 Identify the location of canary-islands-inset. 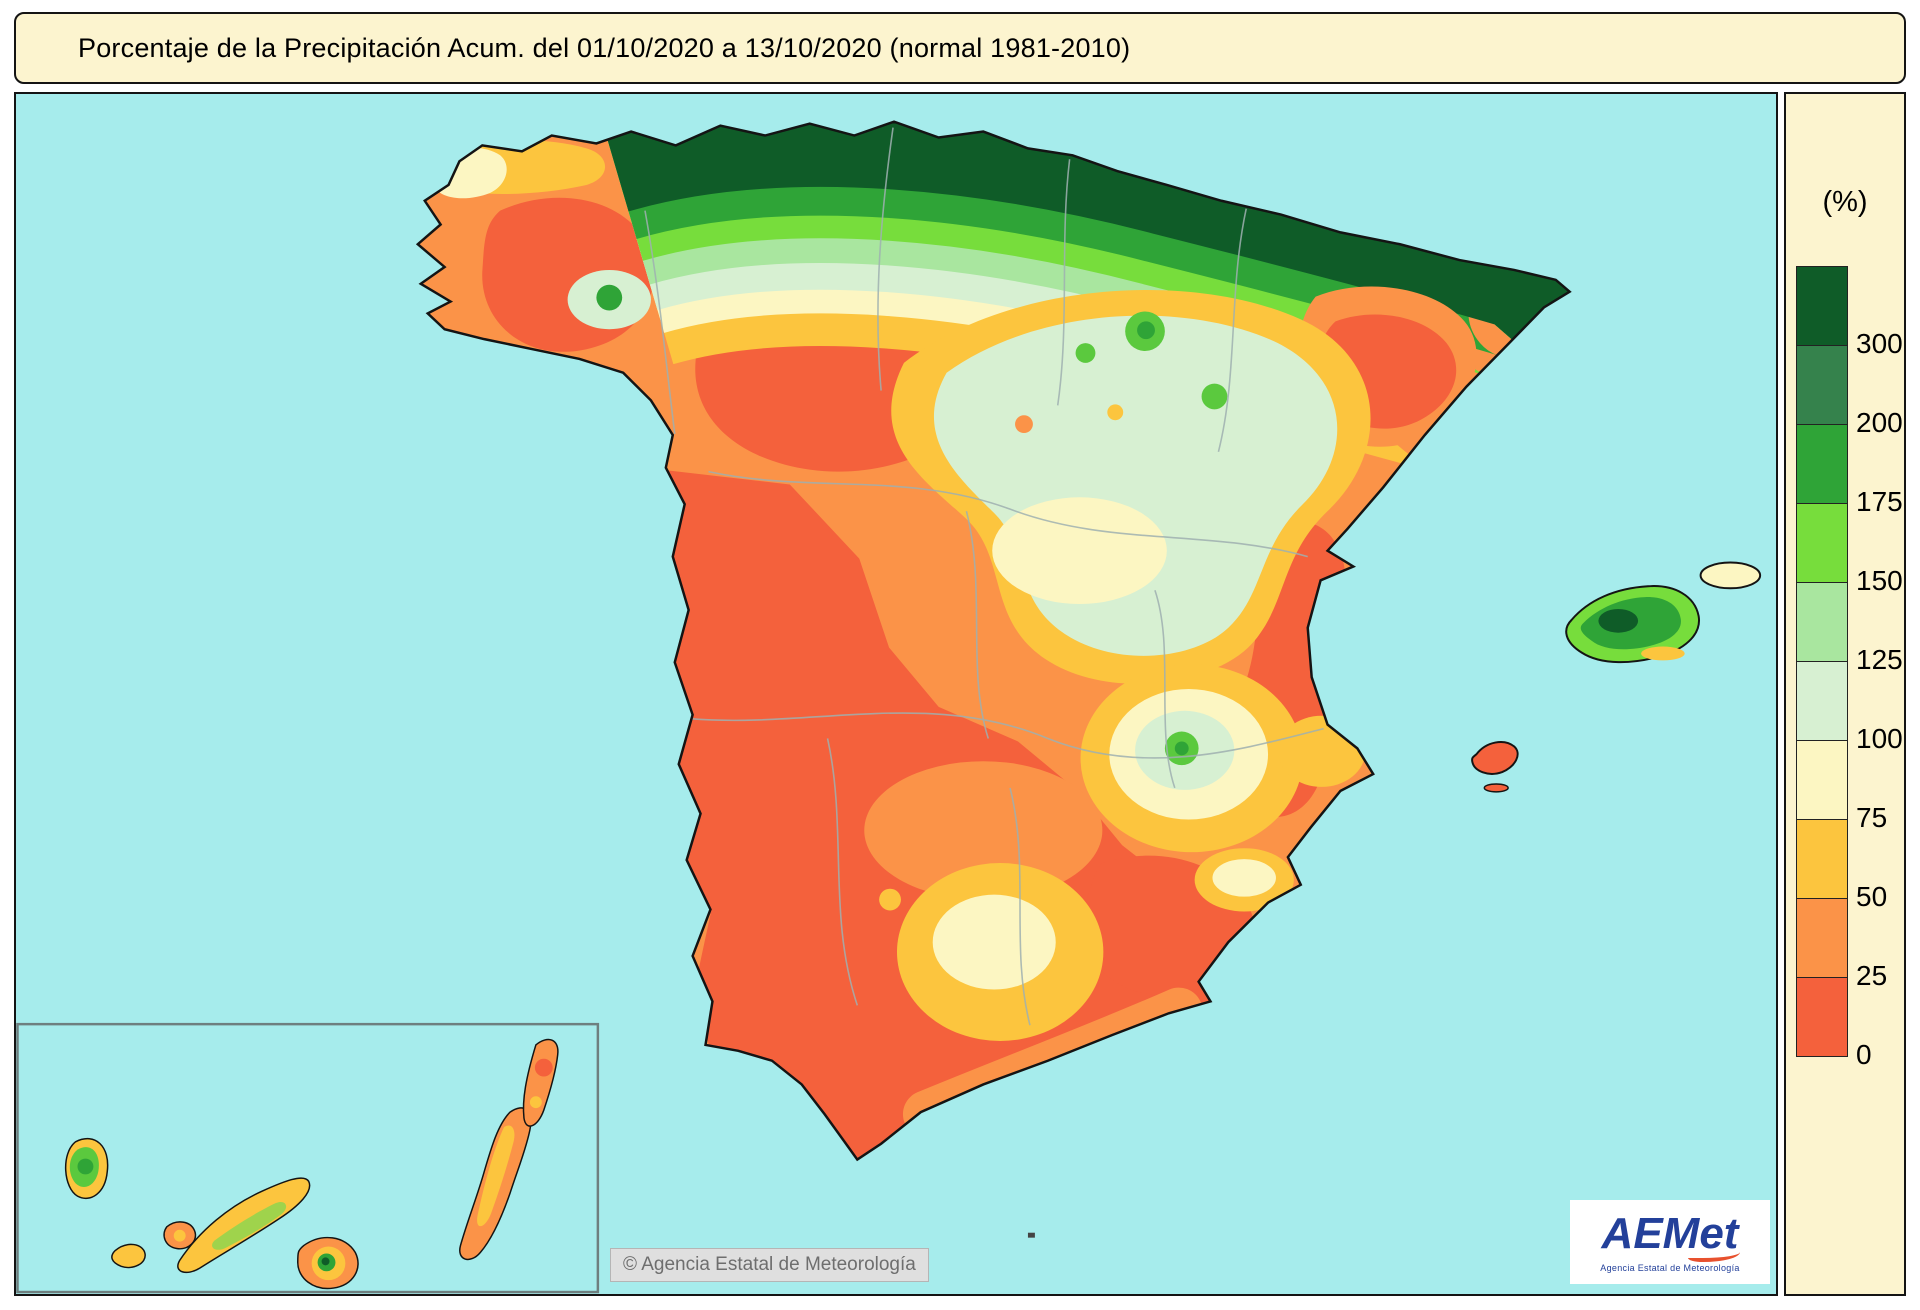
(308, 1158).